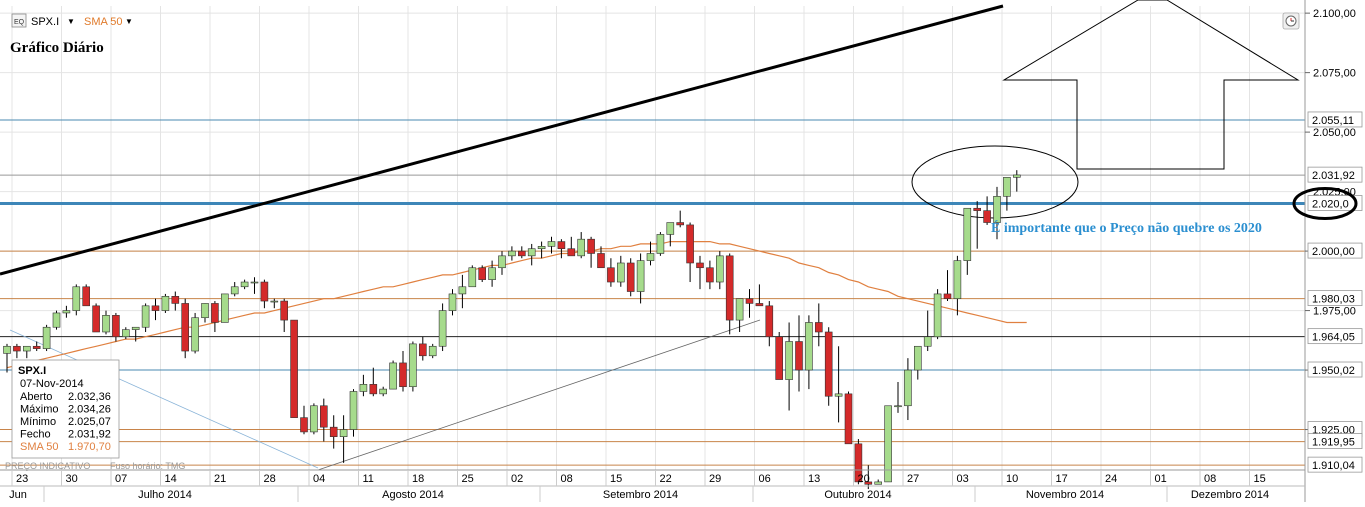  I want to click on y-tick-label: 1.975,00, so click(1334, 312).